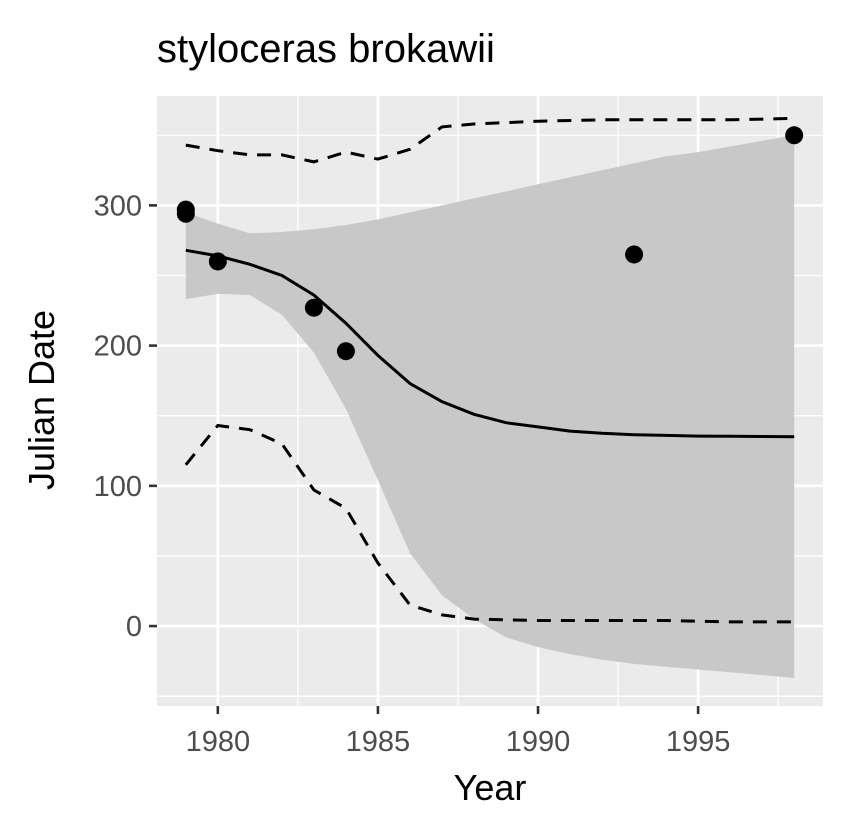  Describe the element at coordinates (490, 787) in the screenshot. I see `x-axis-title: Year` at that location.